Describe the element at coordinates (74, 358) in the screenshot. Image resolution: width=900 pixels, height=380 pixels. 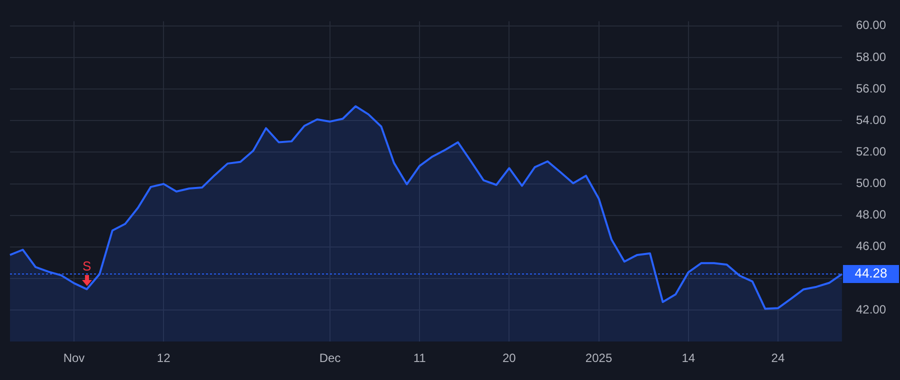
I see `x-tick-label: Nov` at that location.